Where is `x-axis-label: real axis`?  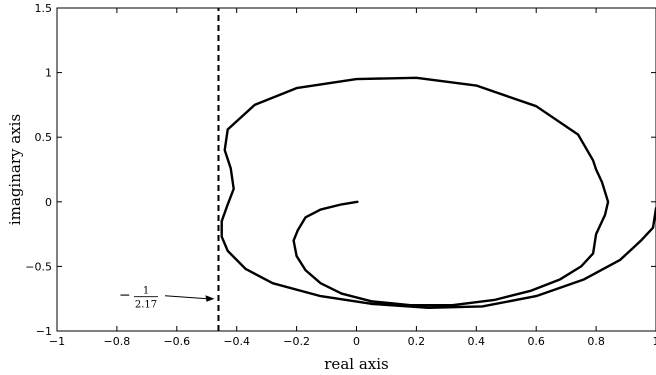 x-axis-label: real axis is located at coordinates (356, 364).